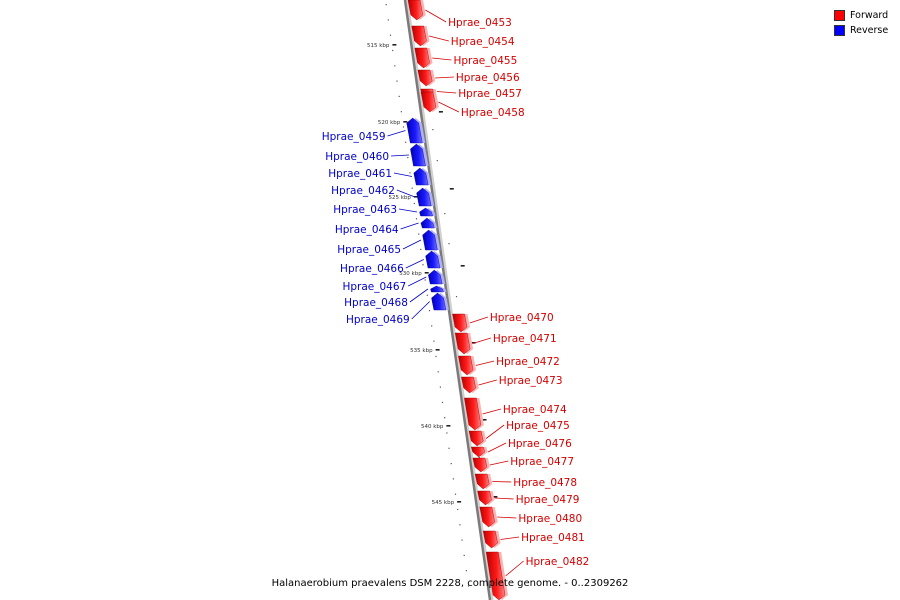  What do you see at coordinates (386, 226) in the screenshot?
I see `gene-hprae-0464: Hprae_0464` at bounding box center [386, 226].